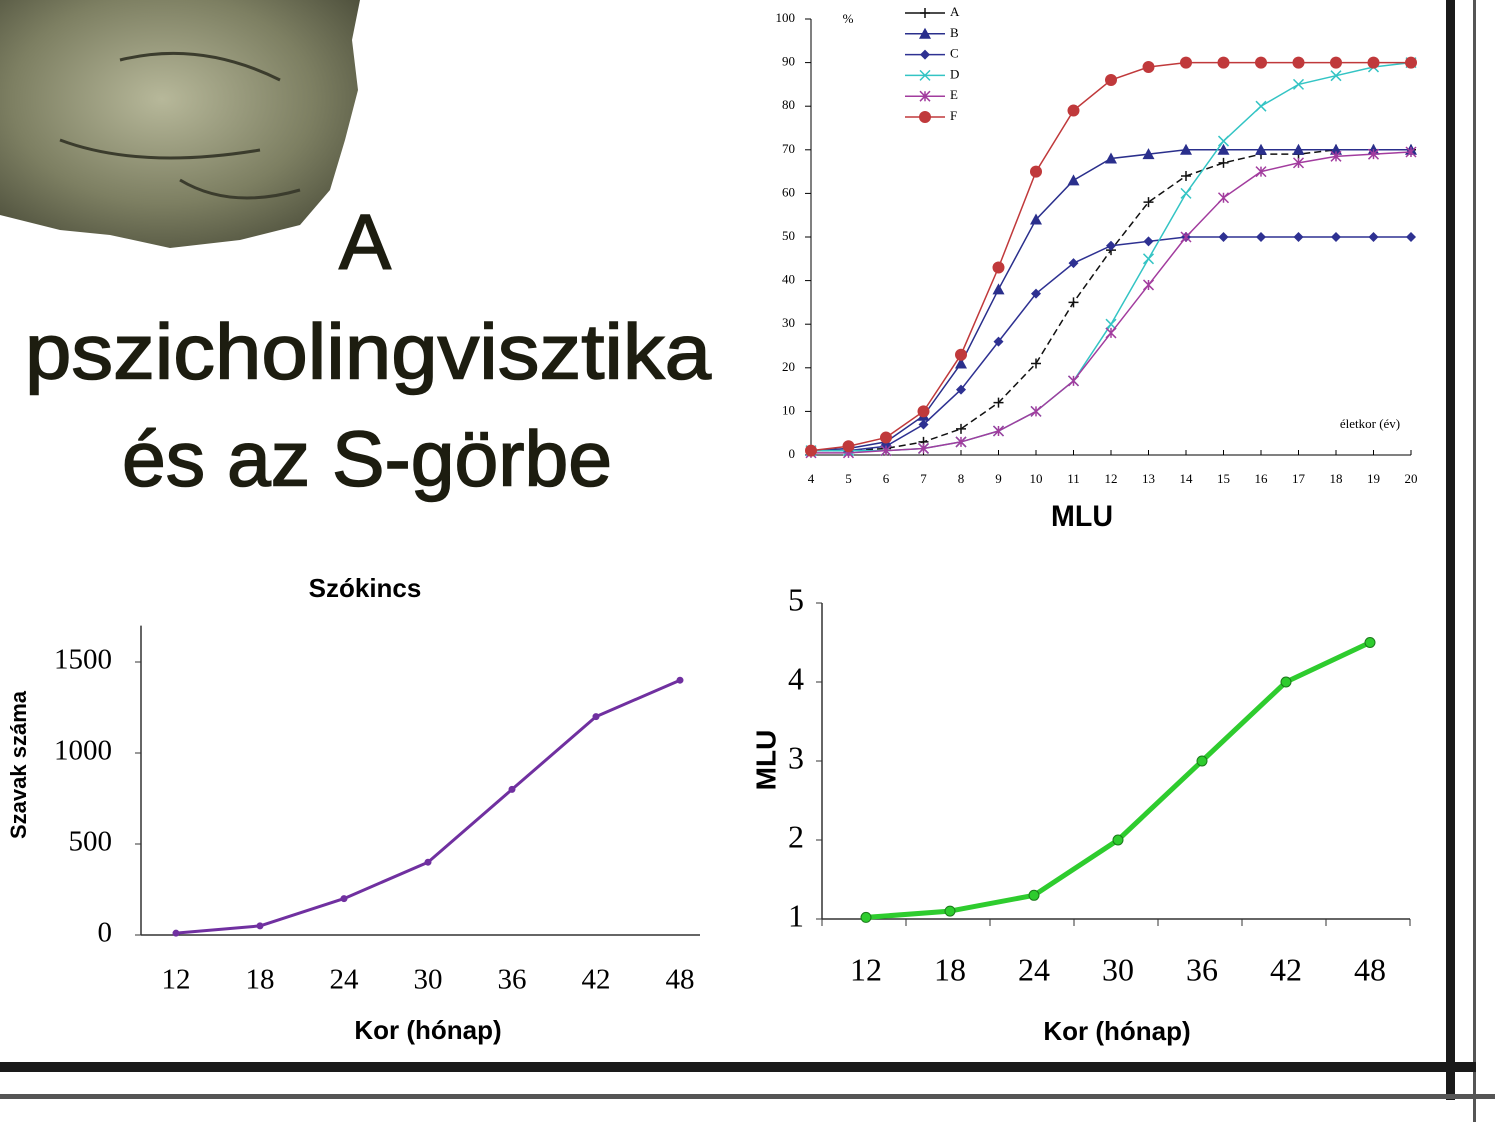 The width and height of the screenshot is (1495, 1122). Describe the element at coordinates (954, 32) in the screenshot. I see `legend-label: B` at that location.